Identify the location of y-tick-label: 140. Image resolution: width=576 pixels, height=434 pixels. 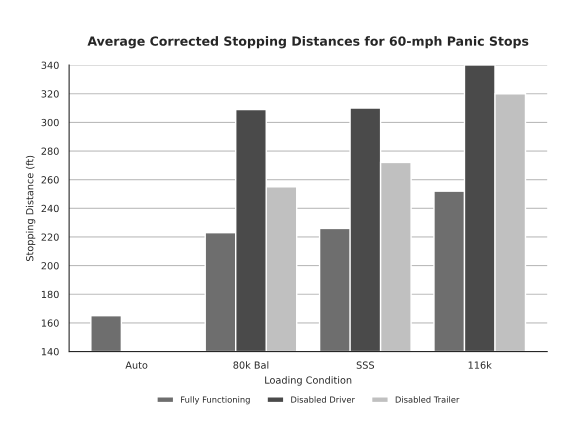
(50, 352).